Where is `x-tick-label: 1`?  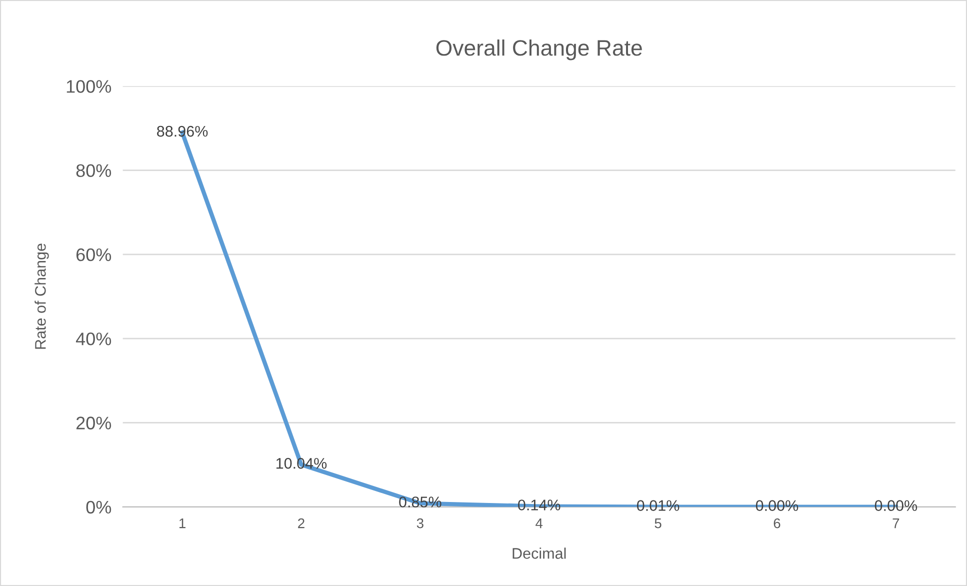
x-tick-label: 1 is located at coordinates (182, 523).